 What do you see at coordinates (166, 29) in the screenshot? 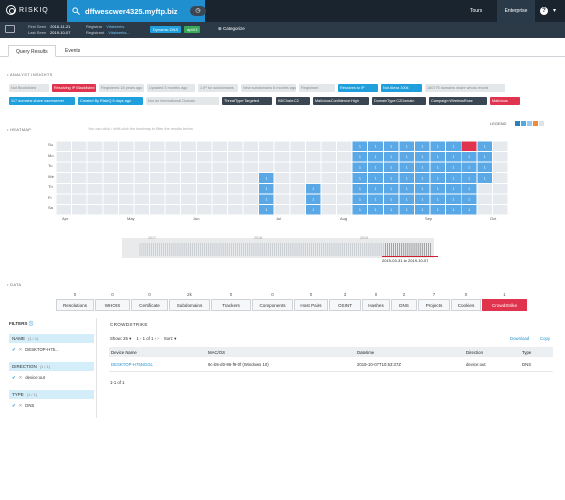
I see `dynamic-dns-tag: Dynamic DNS` at bounding box center [166, 29].